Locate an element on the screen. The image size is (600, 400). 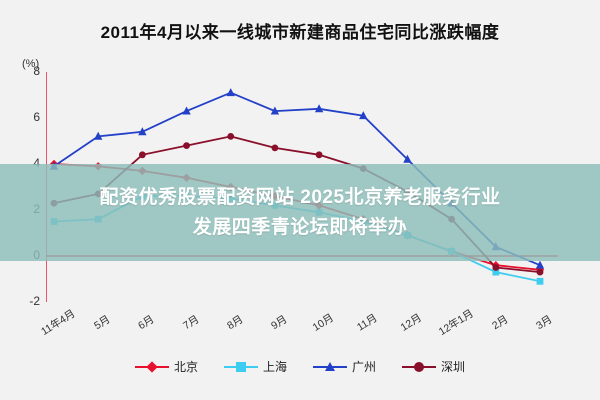
x-axis-tick-label: 3月 is located at coordinates (544, 323).